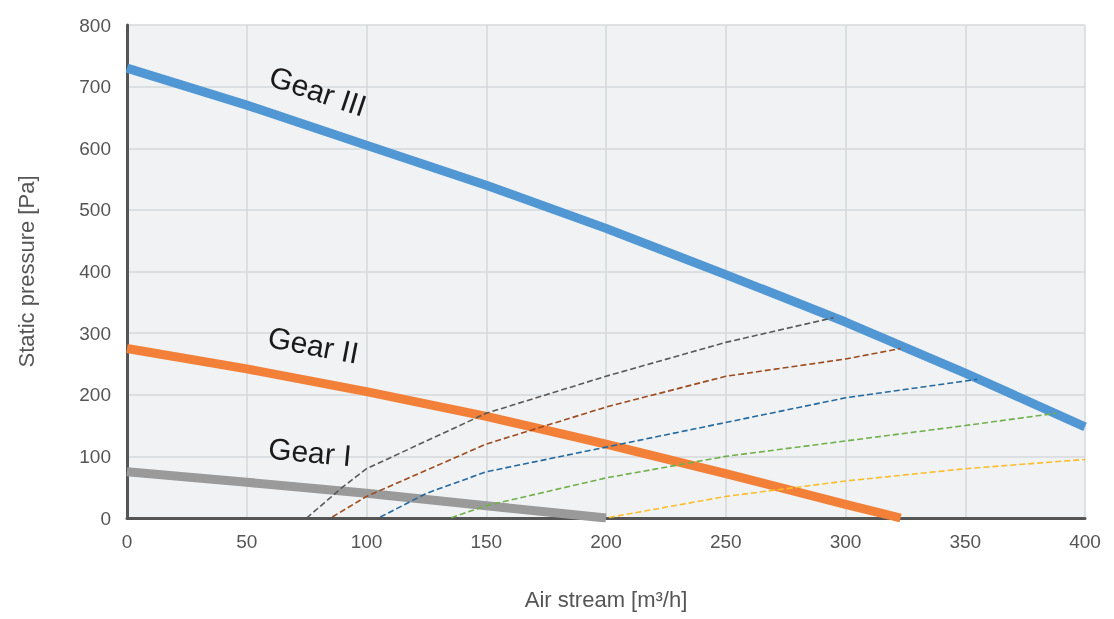 Image resolution: width=1114 pixels, height=619 pixels. Describe the element at coordinates (313, 345) in the screenshot. I see `text: Gear II` at that location.